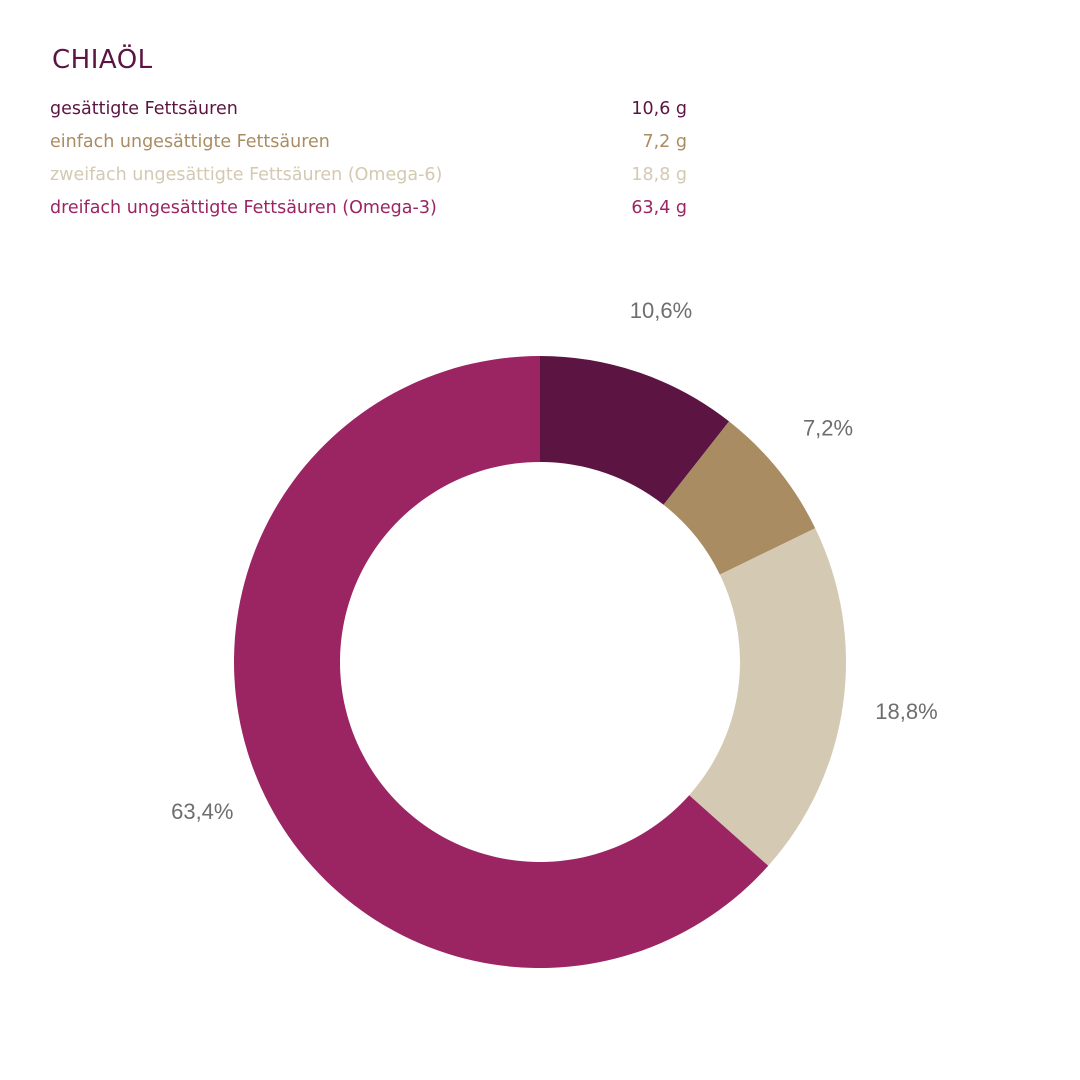  What do you see at coordinates (659, 109) in the screenshot?
I see `legend-value: 10,6 g` at bounding box center [659, 109].